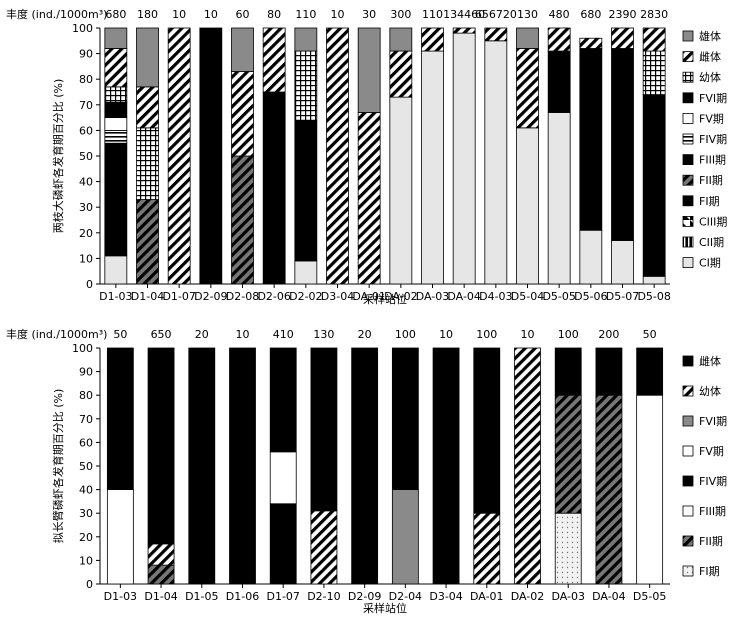  I want to click on legend-label: 幼体, so click(710, 77).